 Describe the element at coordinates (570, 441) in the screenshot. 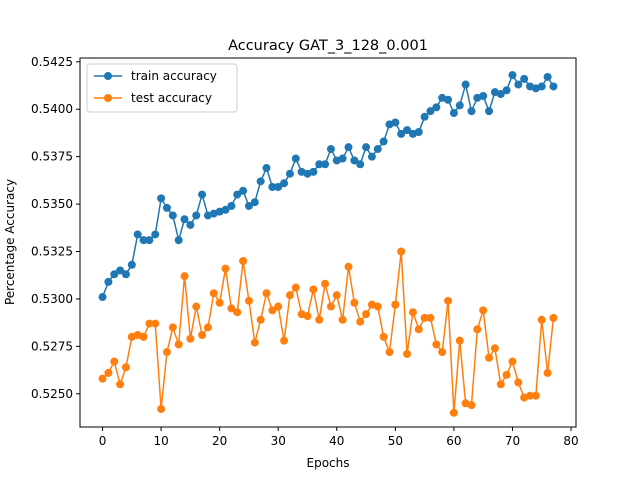

I see `x-tick-label: 80` at that location.